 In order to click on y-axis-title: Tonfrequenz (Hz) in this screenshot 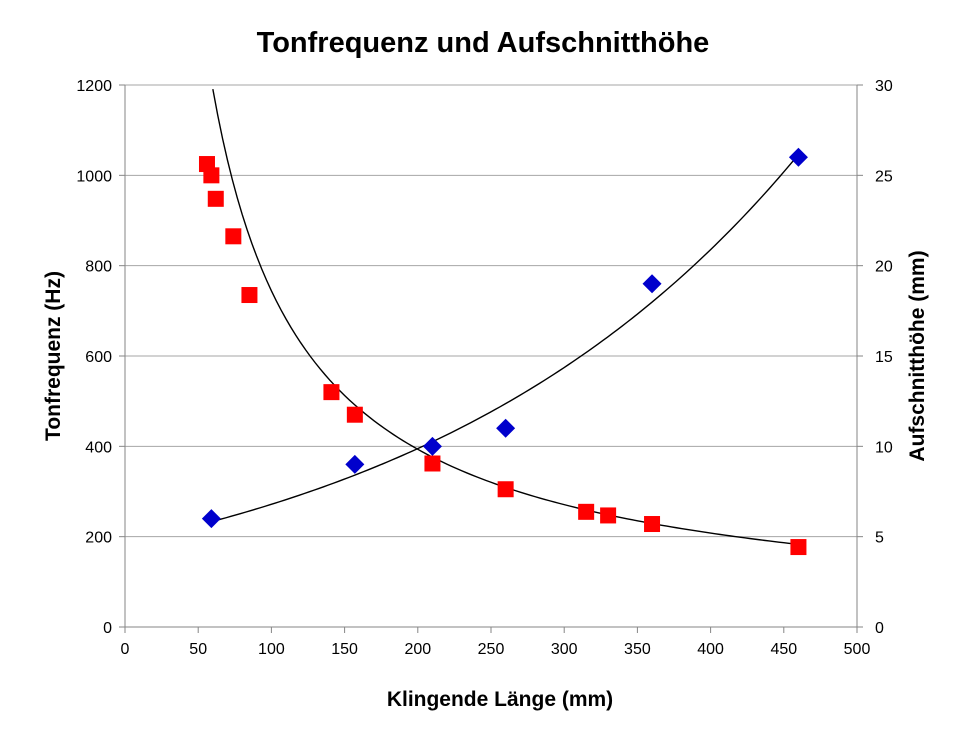, I will do `click(53, 356)`.